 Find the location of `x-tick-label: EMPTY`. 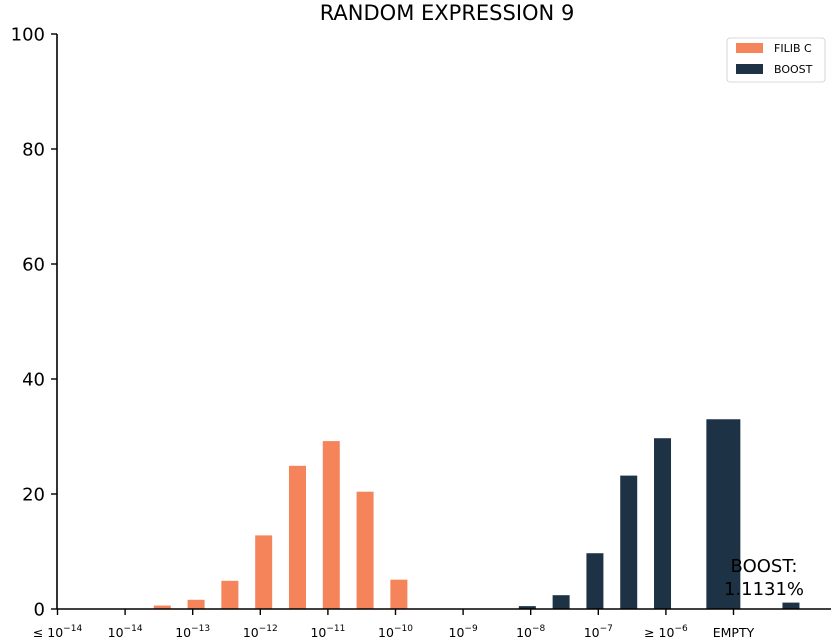

x-tick-label: EMPTY is located at coordinates (734, 632).